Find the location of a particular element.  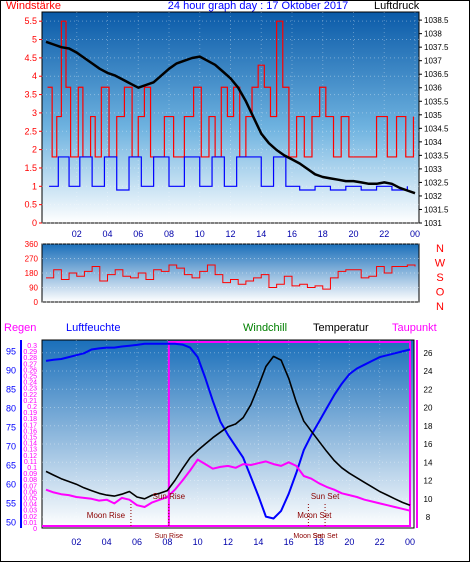

panel3-x-labels: 02 04 06 08 10 12 14 16 18 20 22 00 is located at coordinates (243, 542).